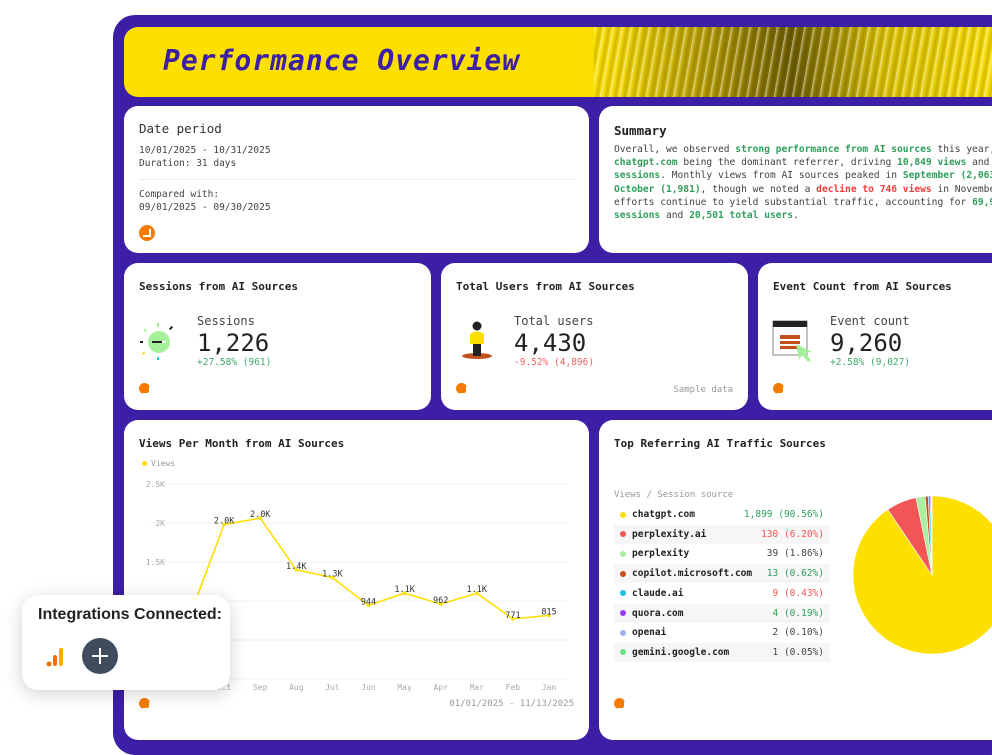  Describe the element at coordinates (368, 602) in the screenshot. I see `data-label: 944` at that location.